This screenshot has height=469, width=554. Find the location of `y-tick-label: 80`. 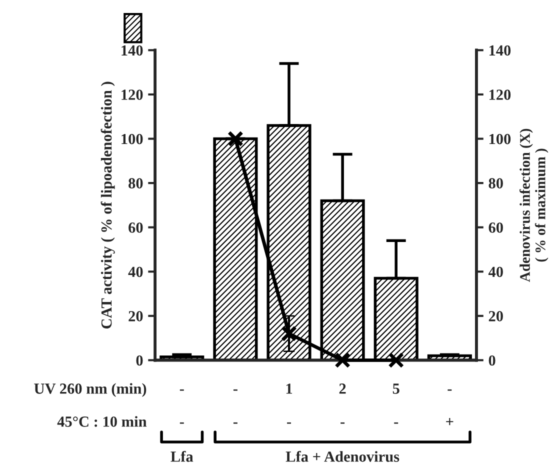

y-tick-label: 80 is located at coordinates (135, 183).